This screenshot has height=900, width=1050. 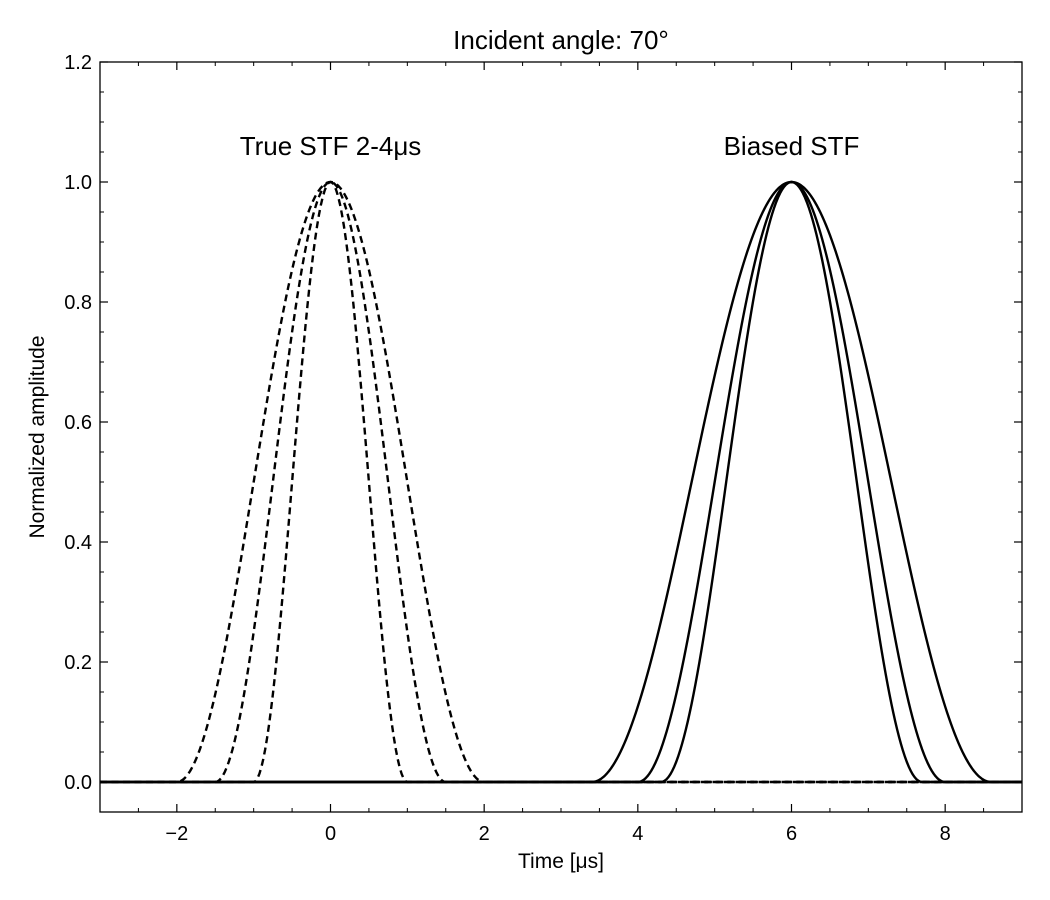 What do you see at coordinates (945, 834) in the screenshot?
I see `x-tick-label: 8` at bounding box center [945, 834].